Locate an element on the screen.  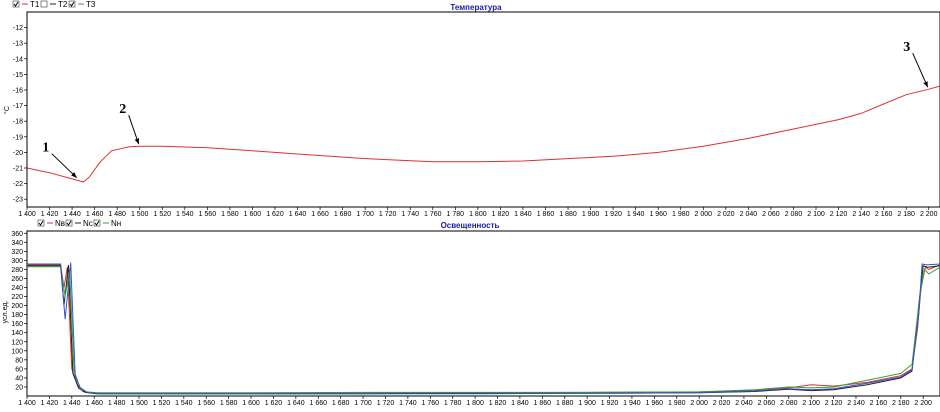
y-tick-label: 220 is located at coordinates (17, 297).